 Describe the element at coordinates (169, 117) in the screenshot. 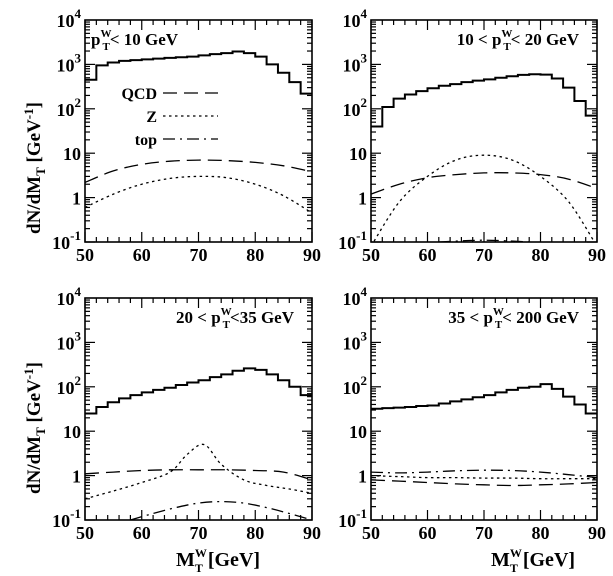

I see `legend: QCD Z top` at that location.